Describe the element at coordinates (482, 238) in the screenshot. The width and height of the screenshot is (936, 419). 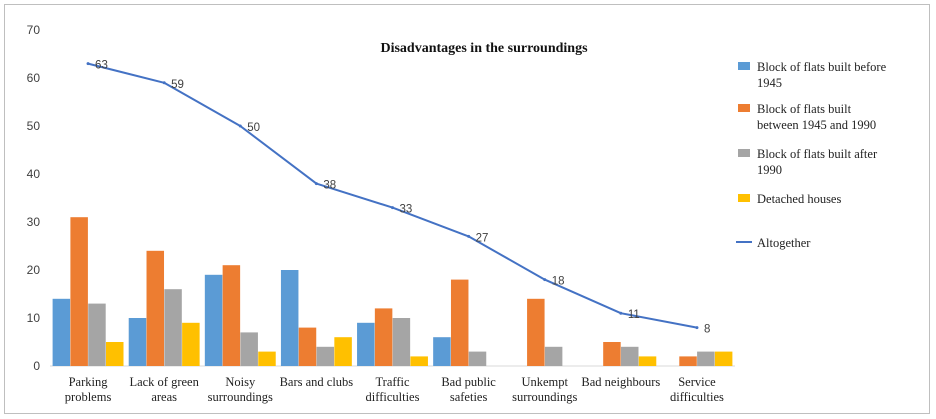
I see `data-label: 27` at that location.